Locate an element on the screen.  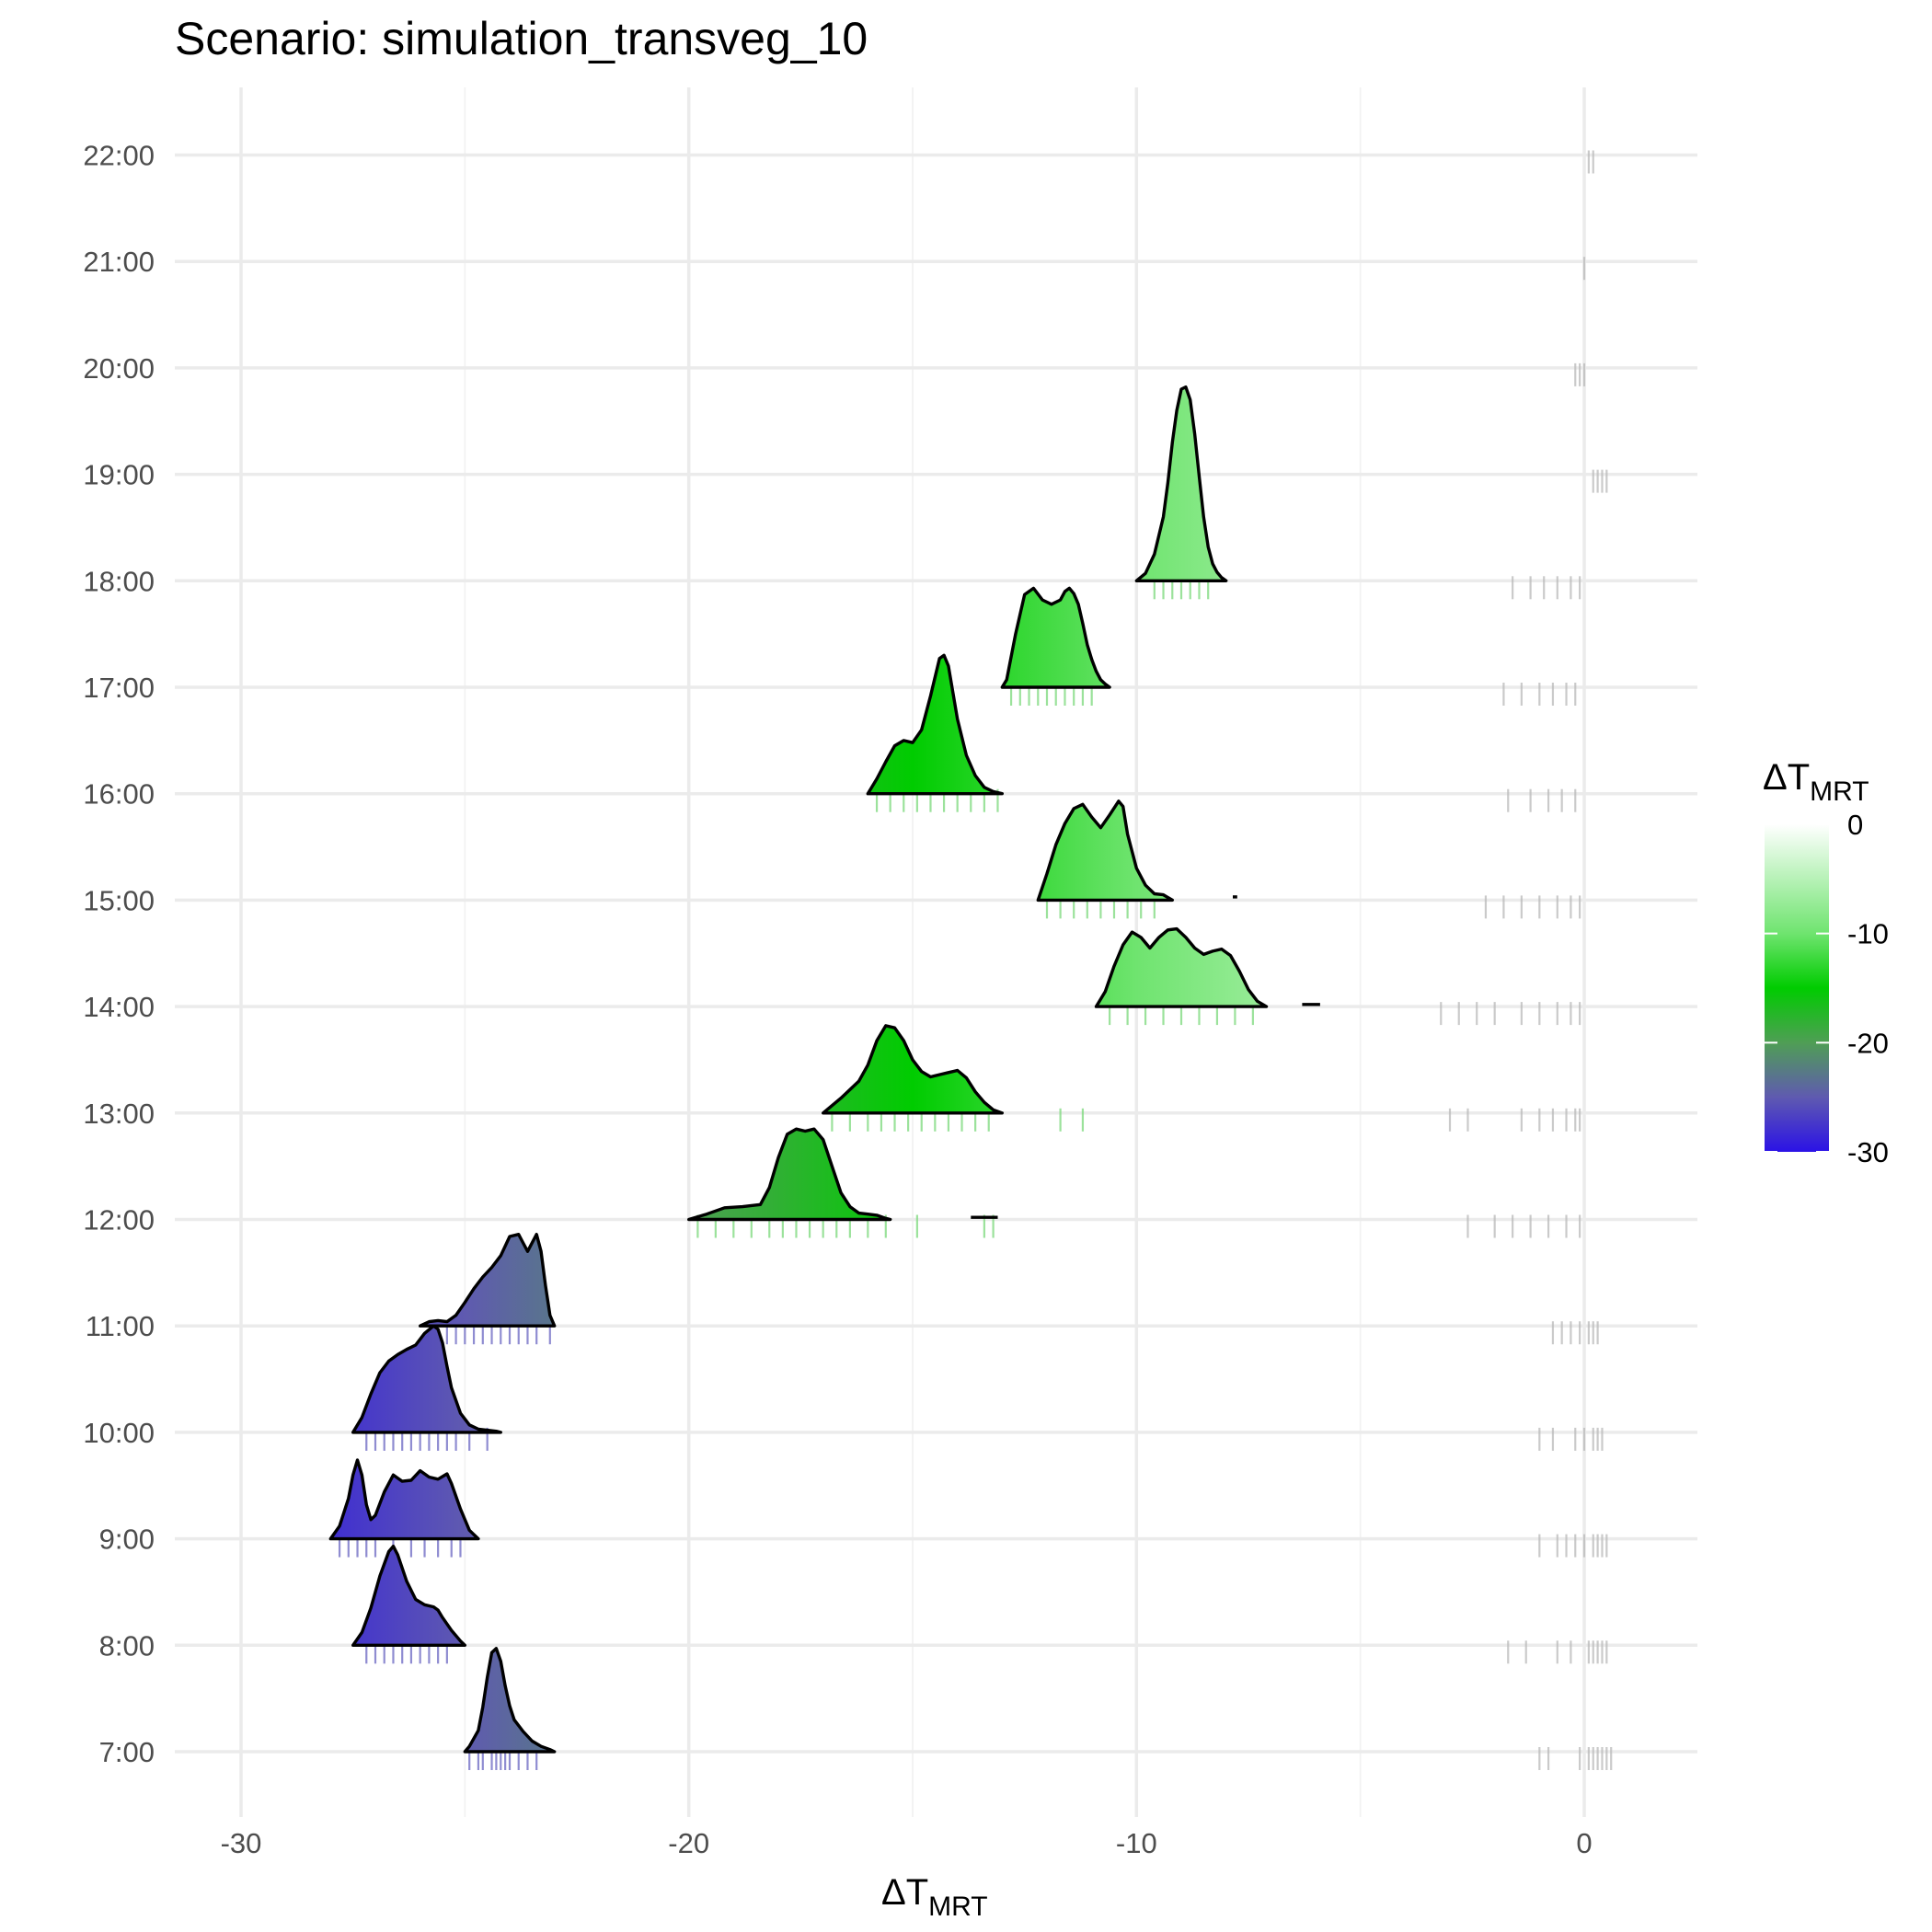
y-tick-label: 17:00 is located at coordinates (119, 688).